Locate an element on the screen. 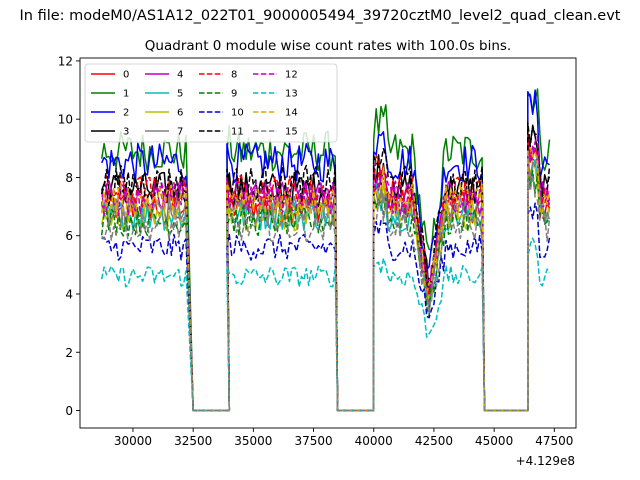 The width and height of the screenshot is (640, 480). legend-label-3: 3 is located at coordinates (126, 132).